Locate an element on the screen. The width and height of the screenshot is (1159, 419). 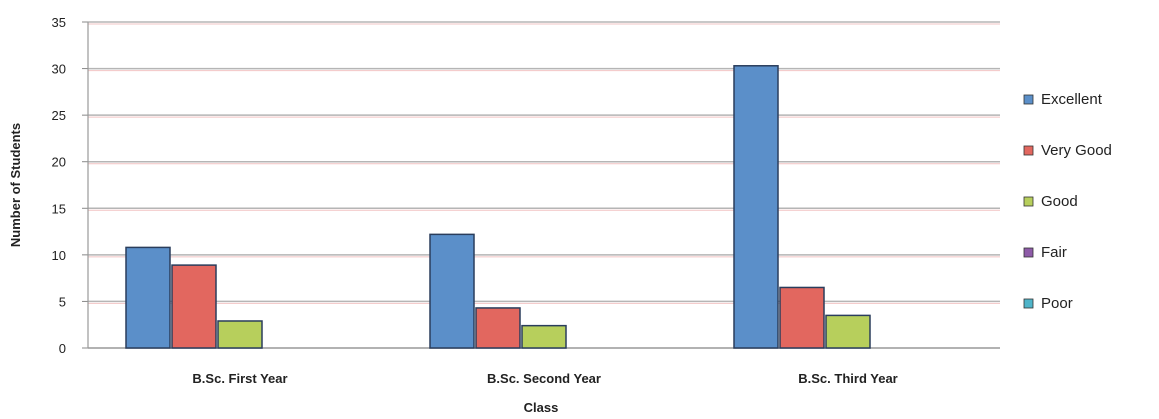
y-tick-label: 0 is located at coordinates (62, 348).